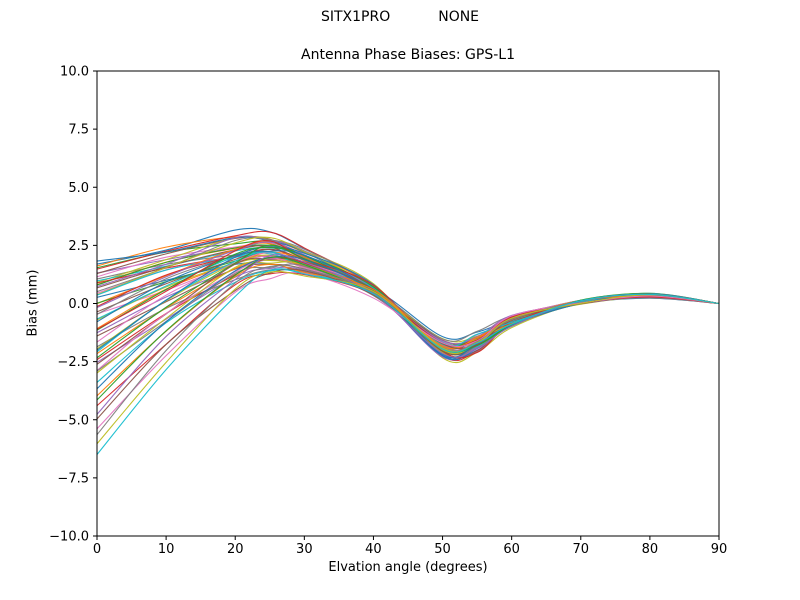 This screenshot has width=800, height=600. Describe the element at coordinates (166, 549) in the screenshot. I see `x-tick-label: 10` at that location.